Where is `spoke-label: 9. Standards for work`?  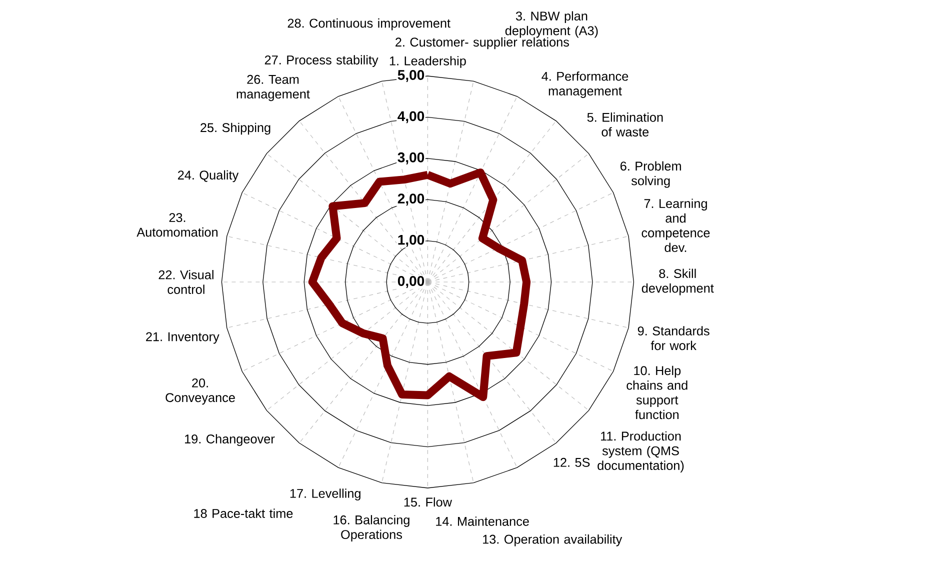
spoke-label: 9. Standards for work is located at coordinates (674, 338).